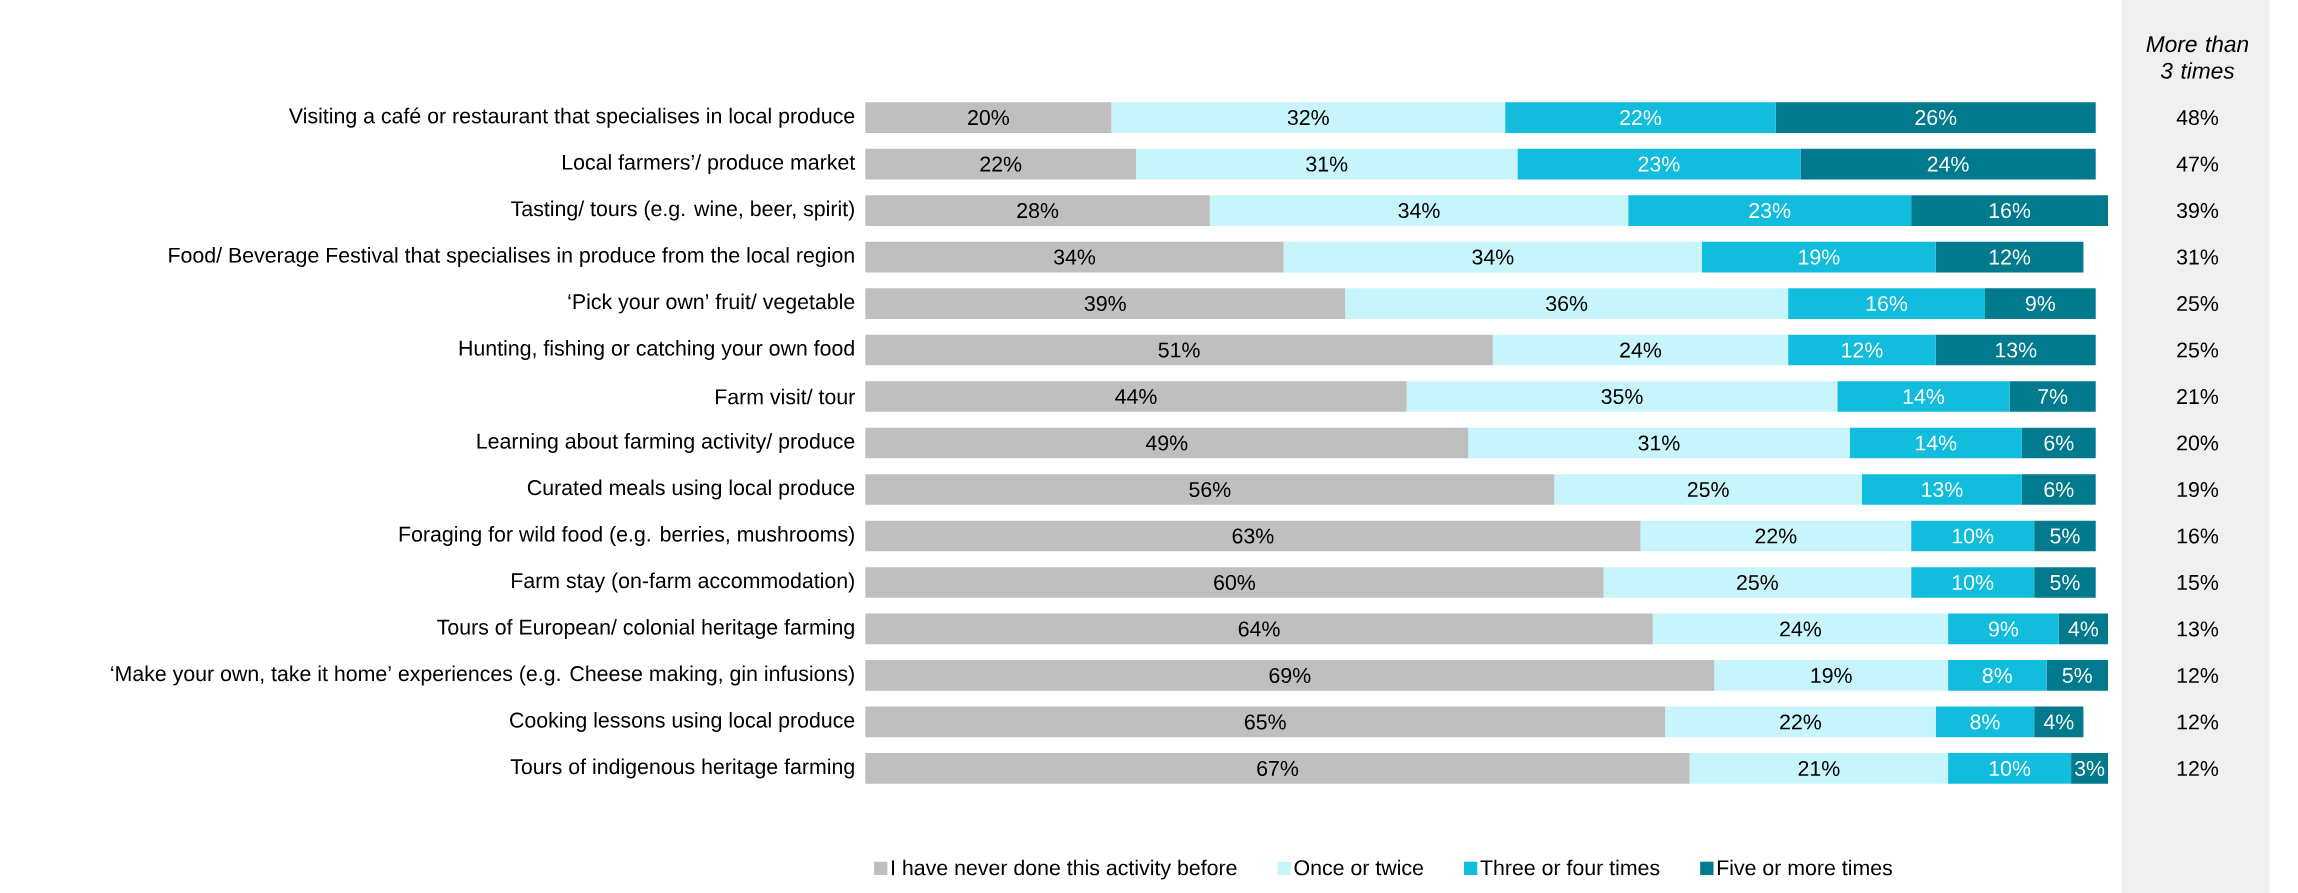 This screenshot has height=893, width=2298. What do you see at coordinates (1136, 396) in the screenshot?
I see `data-label: 44%` at bounding box center [1136, 396].